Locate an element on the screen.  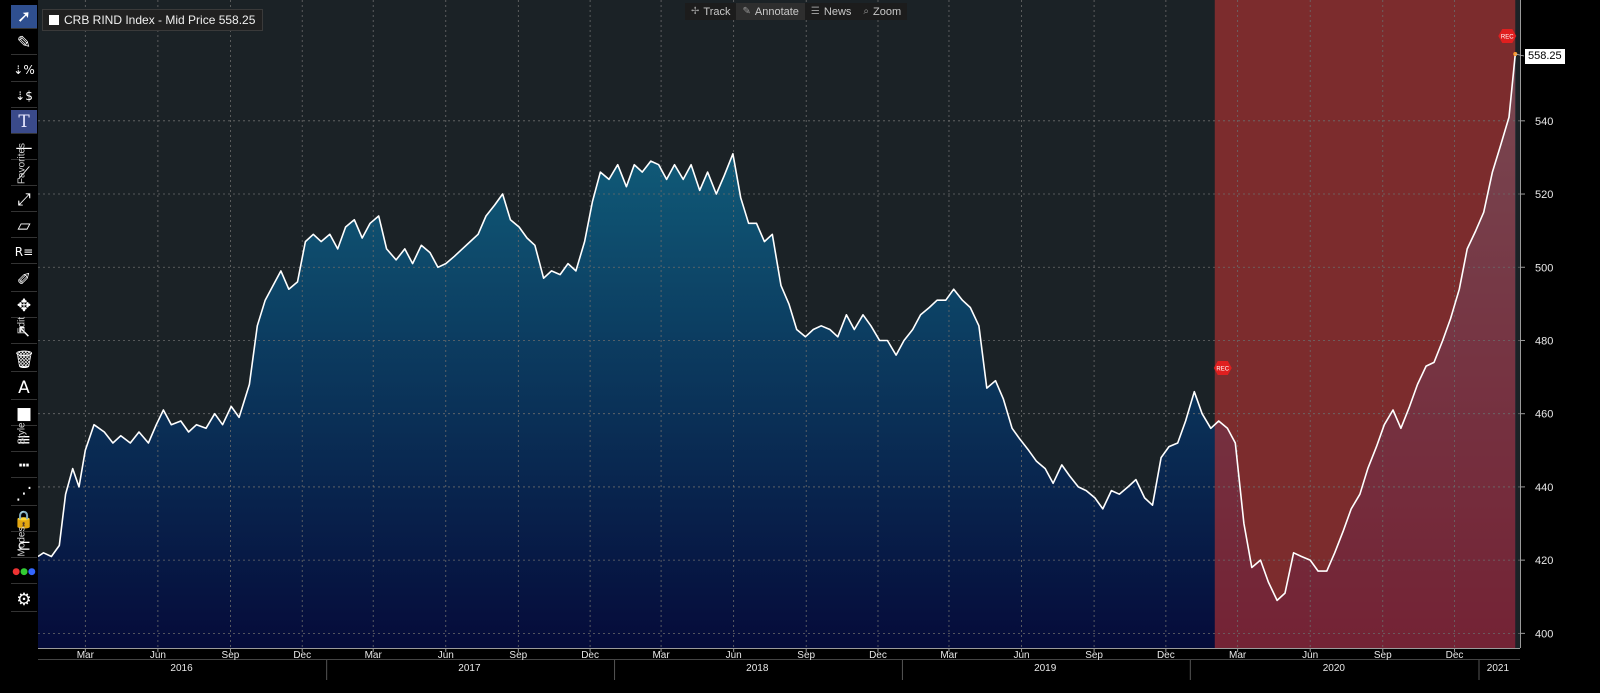
series-legend: CRB RIND Index - Mid Price 558.25 is located at coordinates (153, 20).